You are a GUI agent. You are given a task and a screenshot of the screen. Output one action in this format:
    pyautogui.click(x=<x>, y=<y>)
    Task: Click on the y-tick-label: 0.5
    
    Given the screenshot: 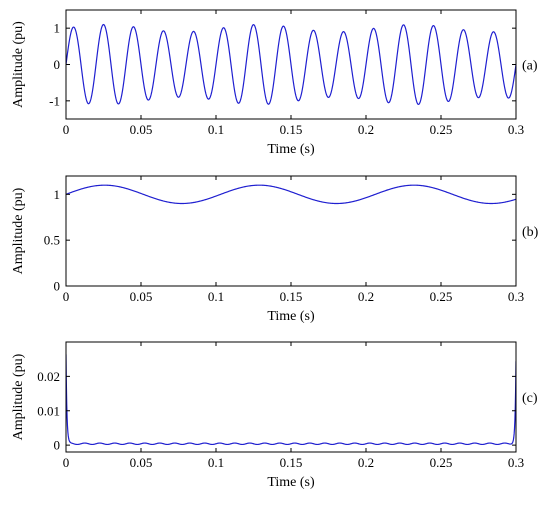 What is the action you would take?
    pyautogui.click(x=52, y=240)
    